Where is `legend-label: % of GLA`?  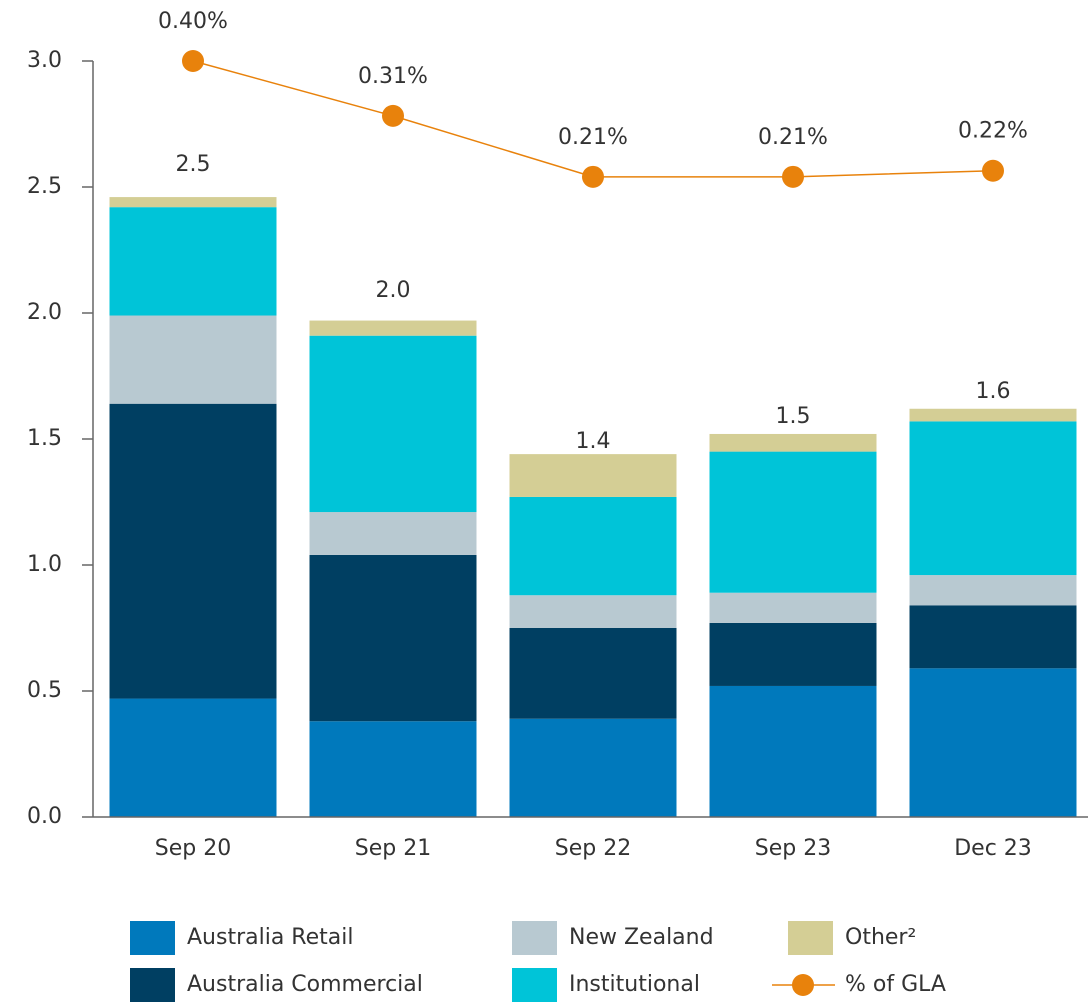
legend-label: % of GLA is located at coordinates (895, 984).